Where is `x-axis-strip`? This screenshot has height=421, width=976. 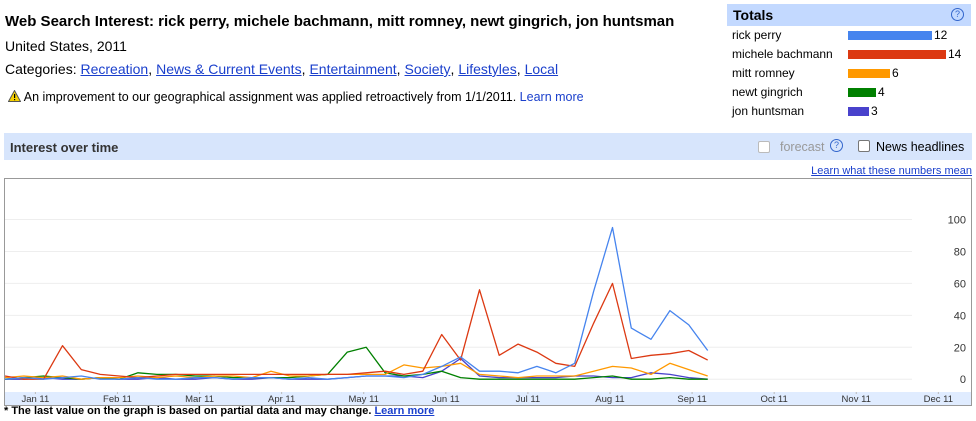
x-axis-strip is located at coordinates (488, 398).